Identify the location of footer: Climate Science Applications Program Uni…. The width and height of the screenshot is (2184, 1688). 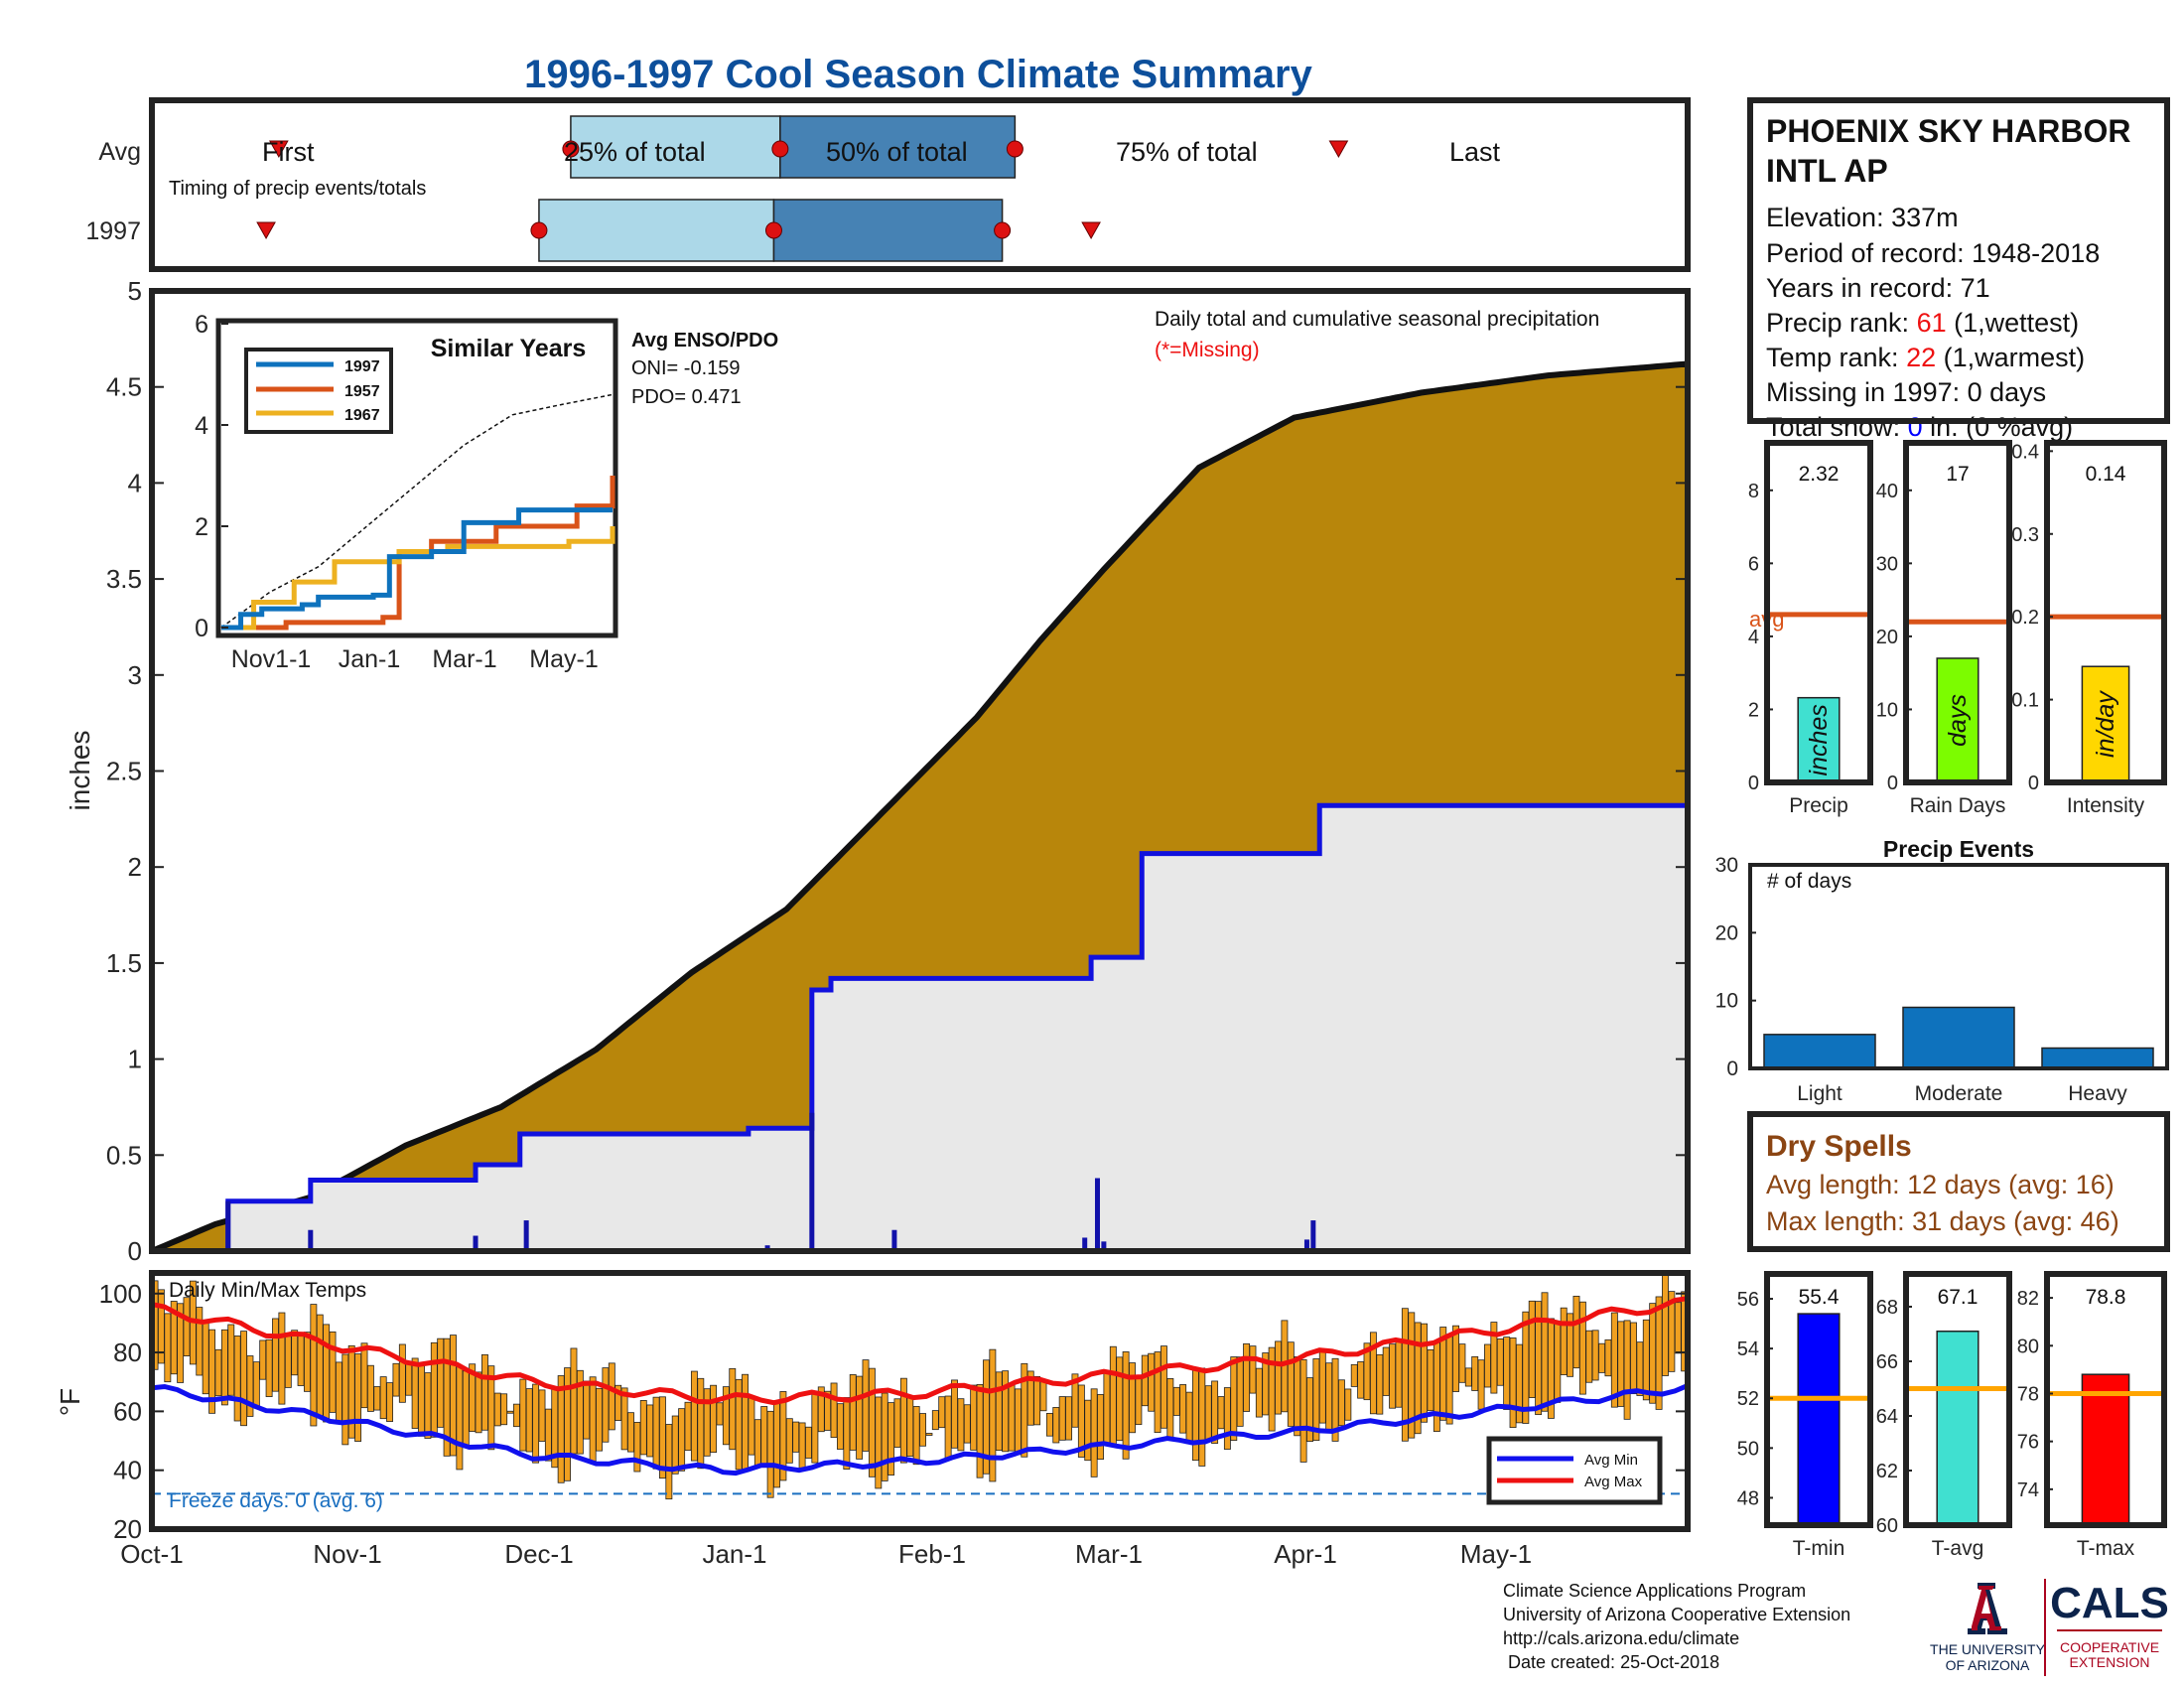
(1676, 1626).